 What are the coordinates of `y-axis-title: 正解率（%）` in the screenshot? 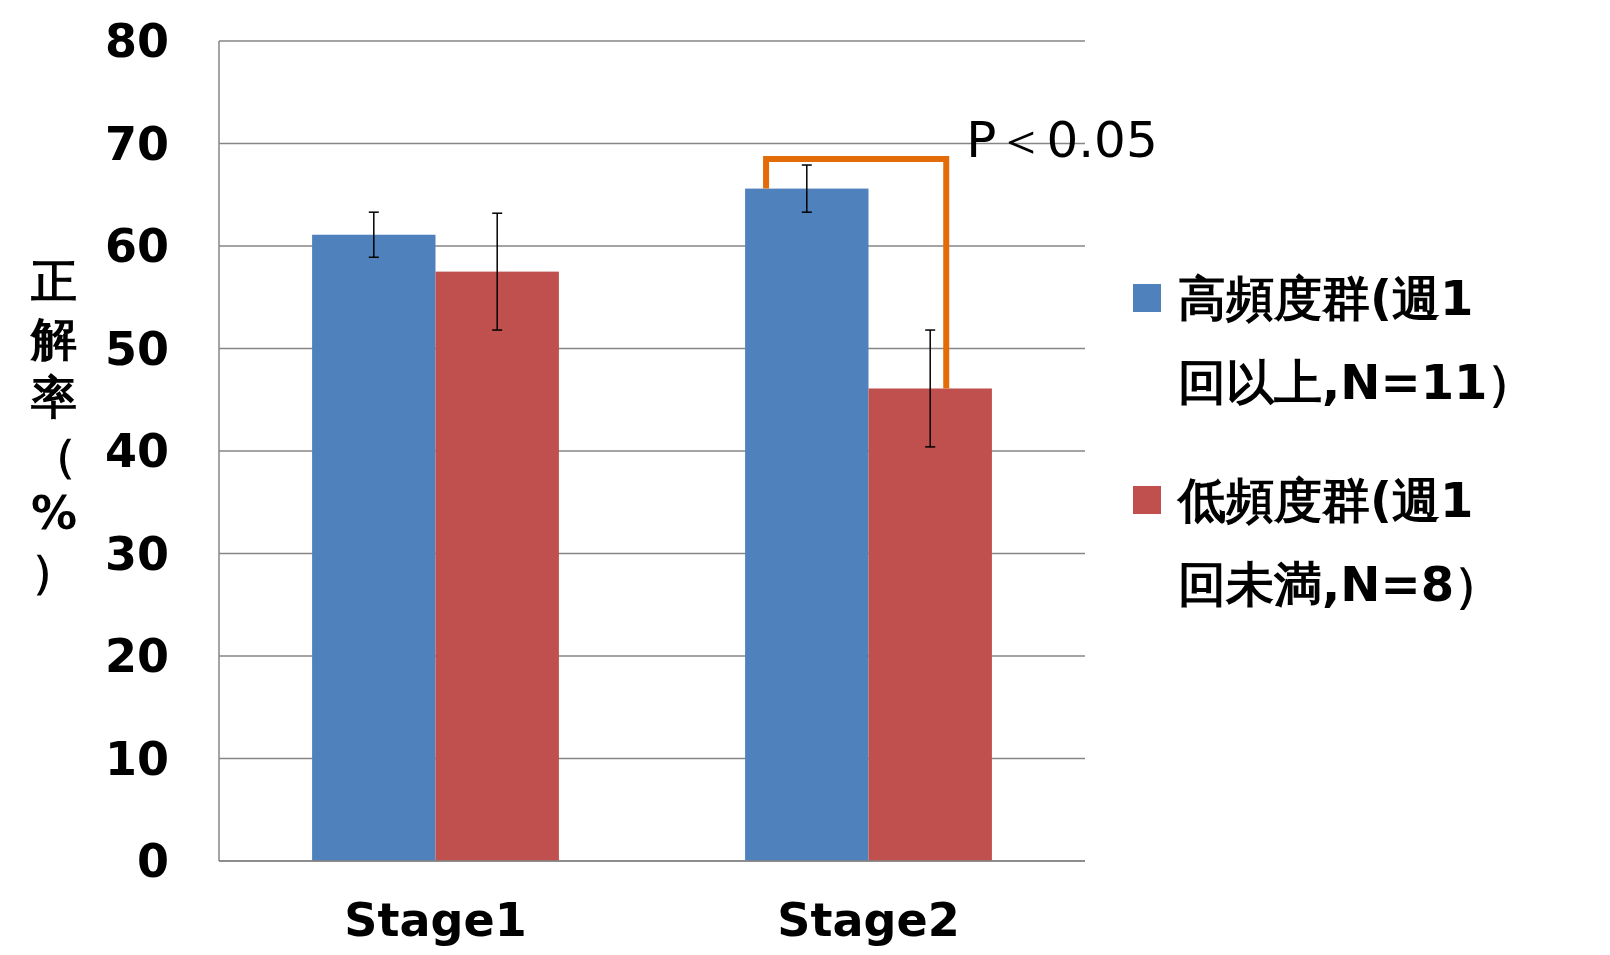 It's located at (53, 426).